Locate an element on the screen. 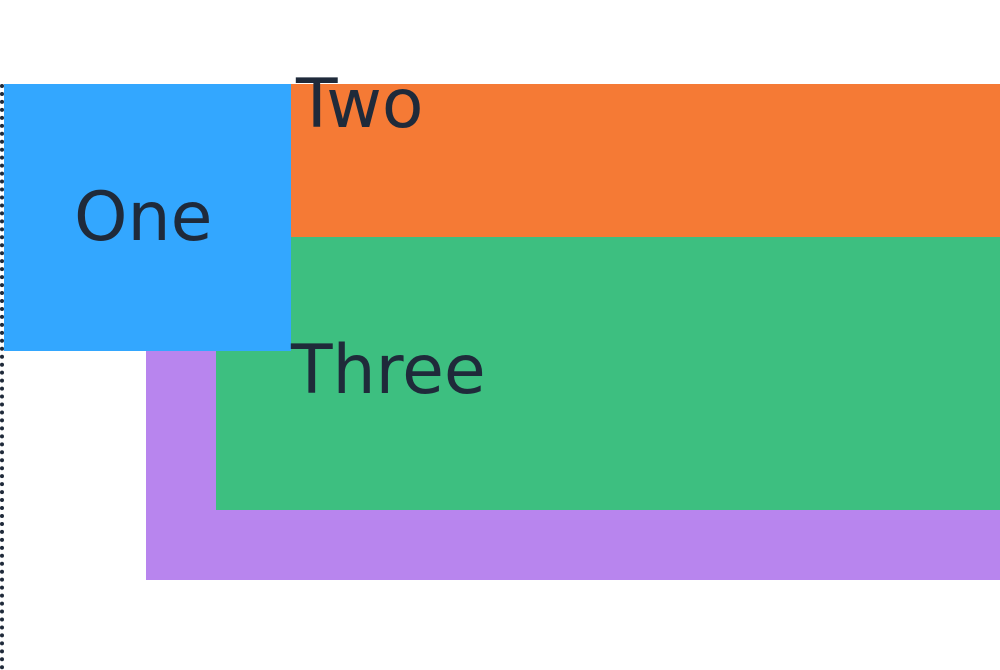 The width and height of the screenshot is (1000, 670). box-three-label: Three is located at coordinates (388, 371).